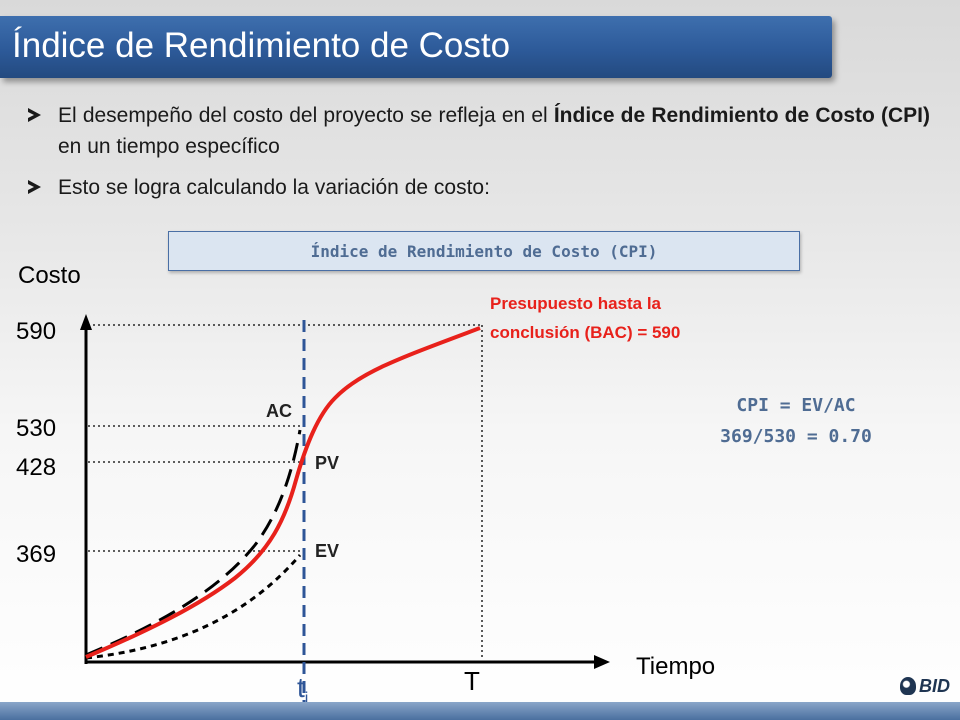 The height and width of the screenshot is (720, 960). Describe the element at coordinates (261, 45) in the screenshot. I see `slide-title: Índice de Rendimiento de Costo` at that location.